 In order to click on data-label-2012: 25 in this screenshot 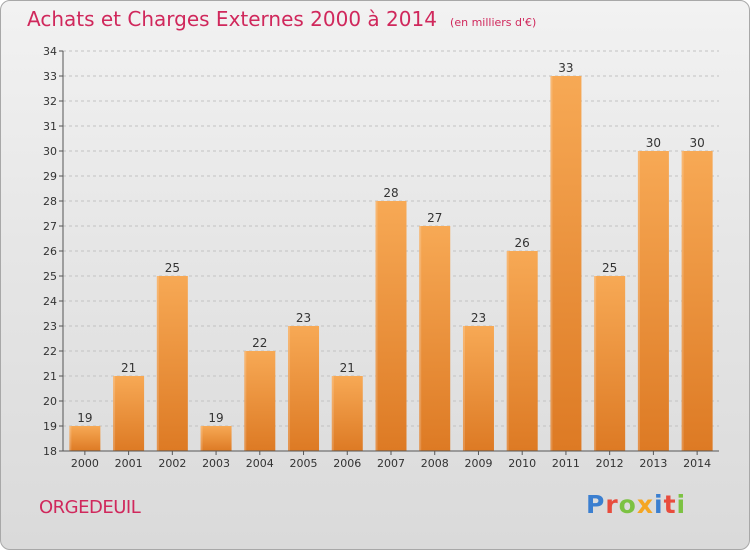, I will do `click(609, 268)`.